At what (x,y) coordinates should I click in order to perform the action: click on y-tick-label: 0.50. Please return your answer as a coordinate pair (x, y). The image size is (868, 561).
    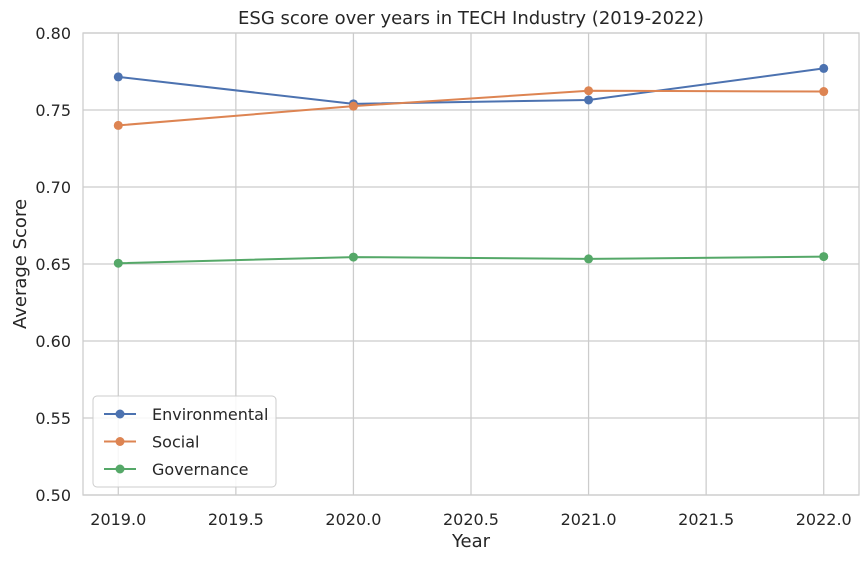
    Looking at the image, I should click on (53, 495).